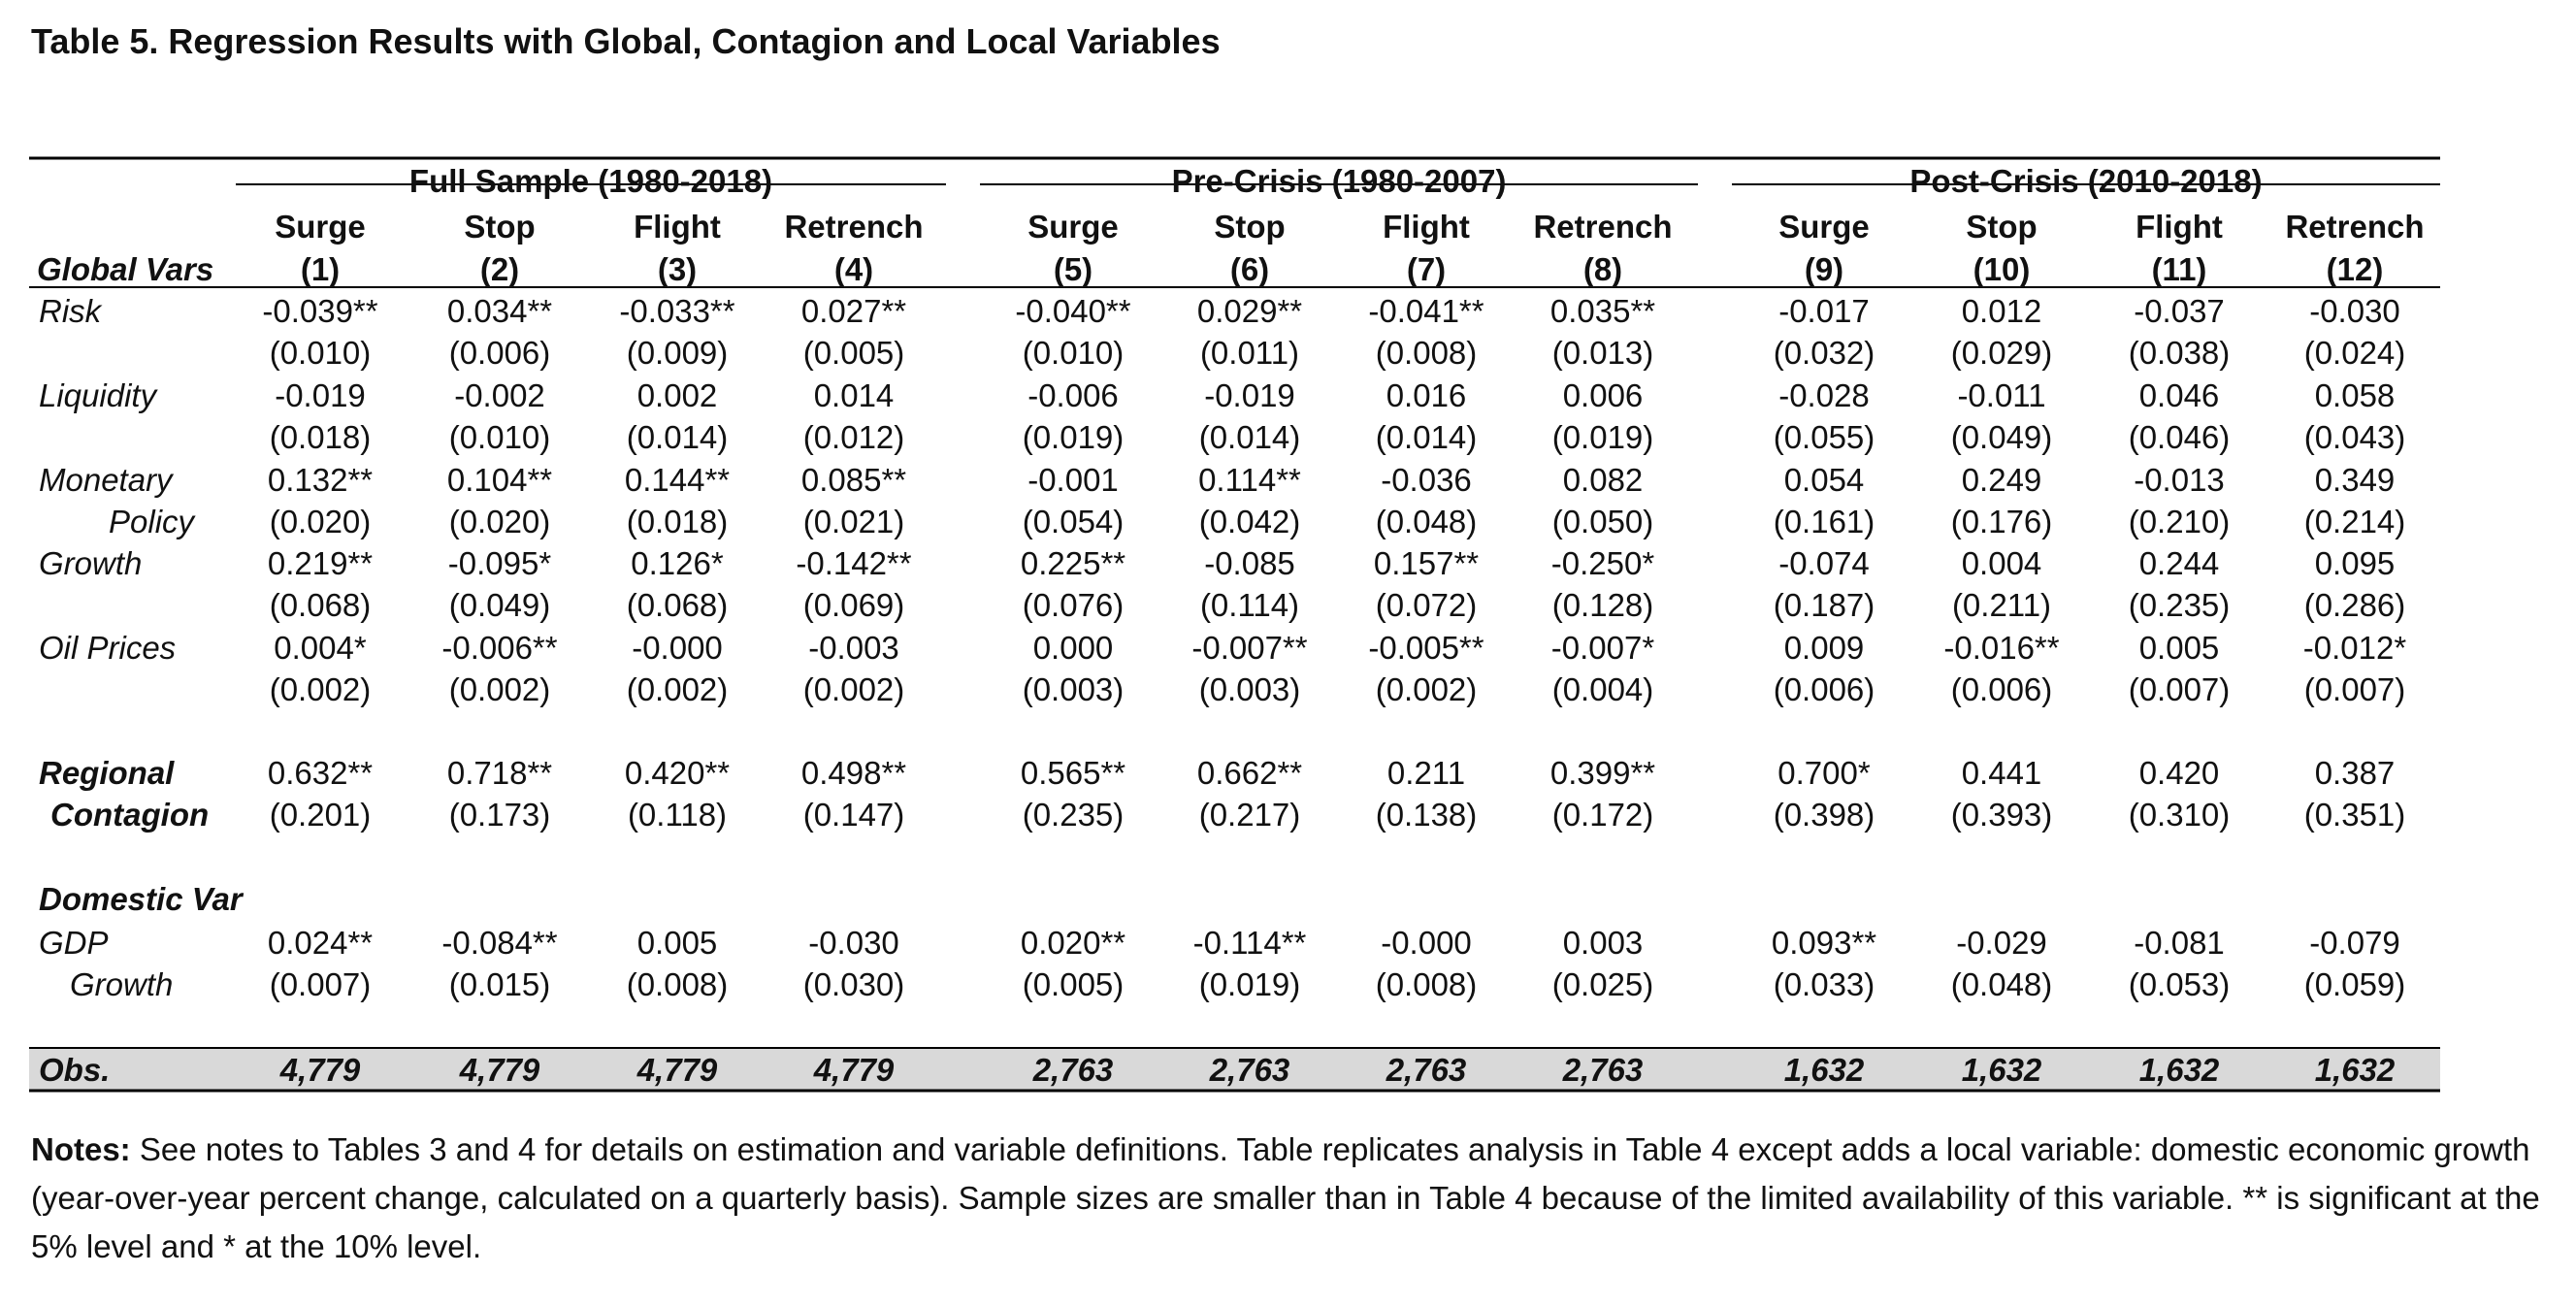 The width and height of the screenshot is (2576, 1307). I want to click on coefficient: -0.084**, so click(499, 943).